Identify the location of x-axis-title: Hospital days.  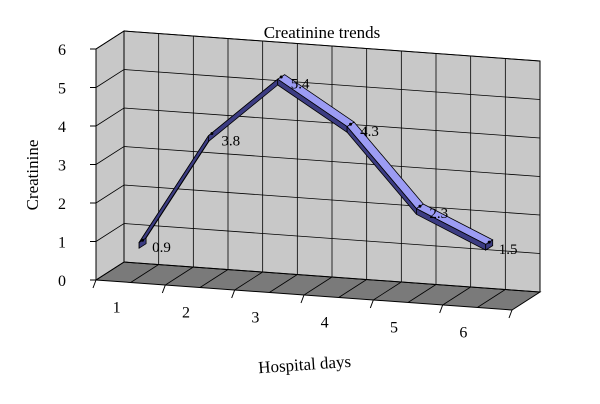
(305, 364).